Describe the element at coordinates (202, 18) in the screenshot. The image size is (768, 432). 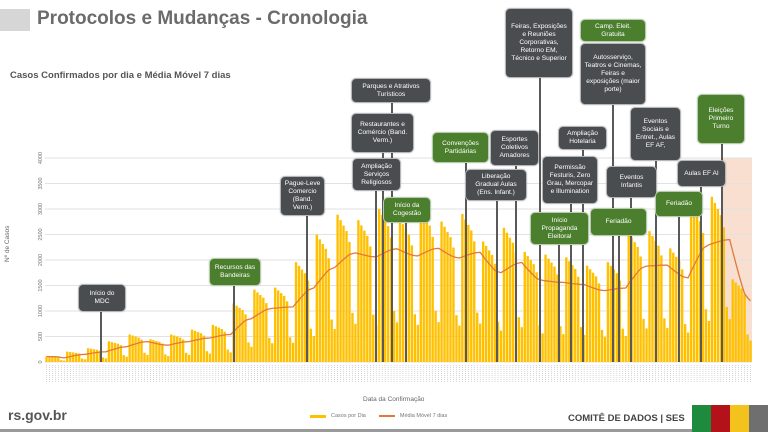
I see `page-title: Protocolos e Mudanças - Cronologia` at that location.